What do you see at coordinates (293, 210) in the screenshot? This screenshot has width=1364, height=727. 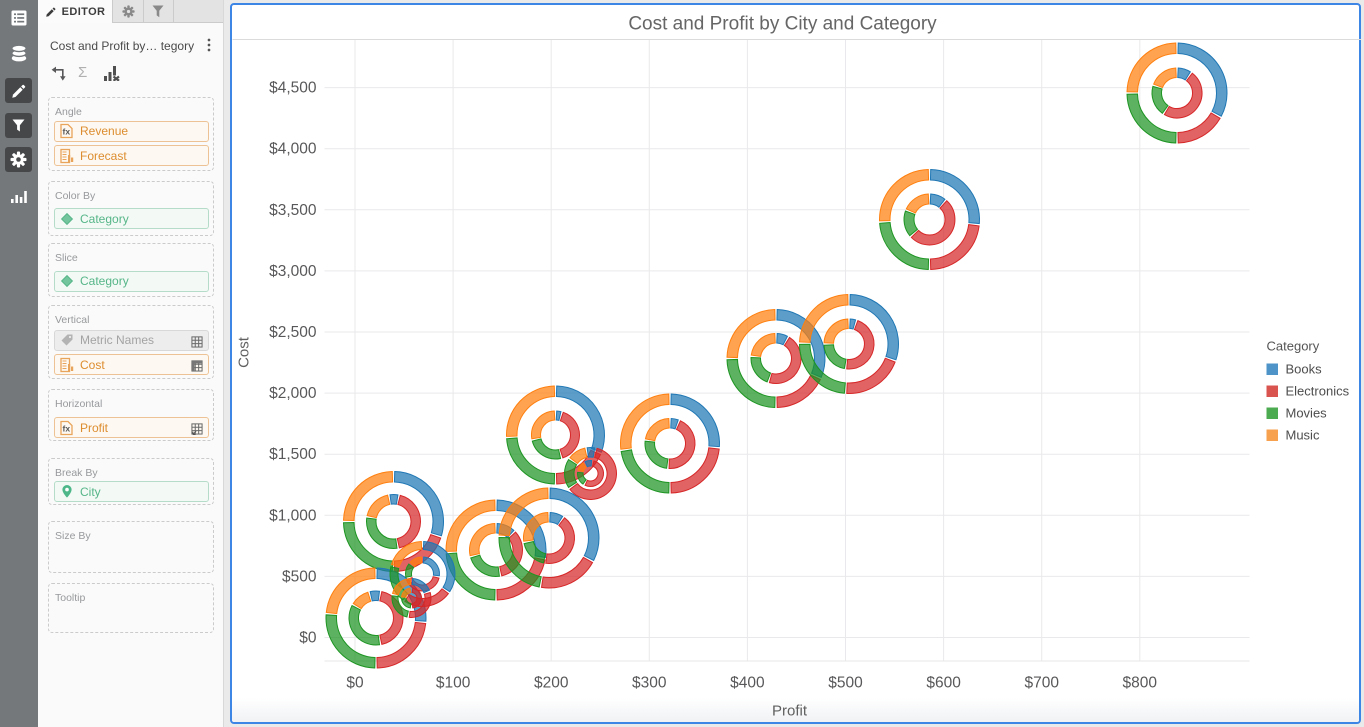 I see `svg-text: $3,500` at bounding box center [293, 210].